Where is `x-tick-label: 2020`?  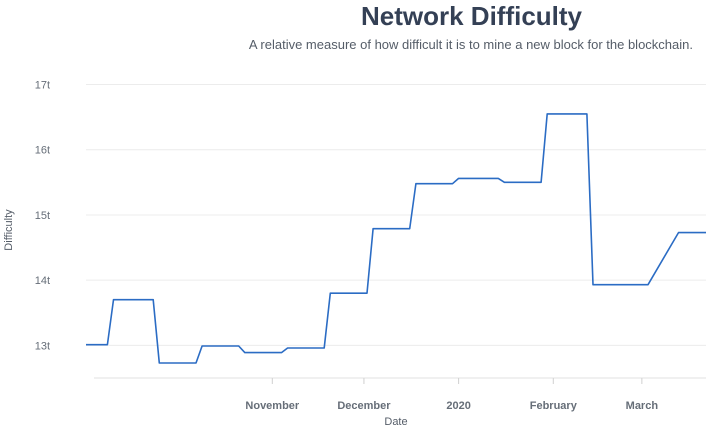
x-tick-label: 2020 is located at coordinates (458, 406).